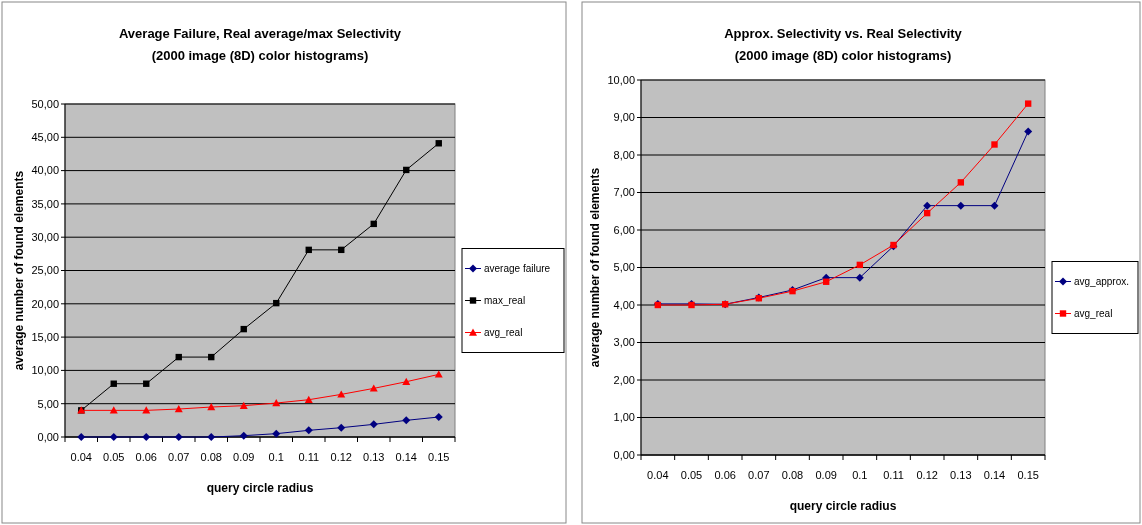 The width and height of the screenshot is (1142, 525). Describe the element at coordinates (45, 270) in the screenshot. I see `y-tick-label: 25,00` at that location.